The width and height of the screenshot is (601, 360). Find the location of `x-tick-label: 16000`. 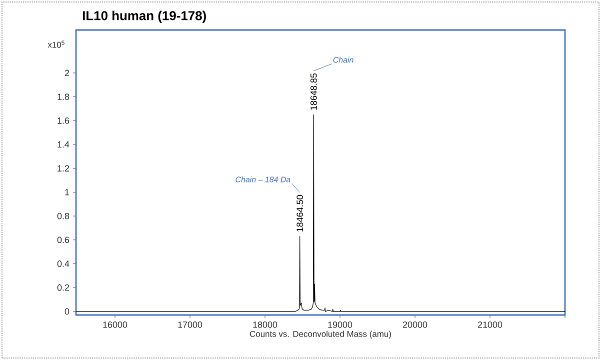

x-tick-label: 16000 is located at coordinates (115, 325).